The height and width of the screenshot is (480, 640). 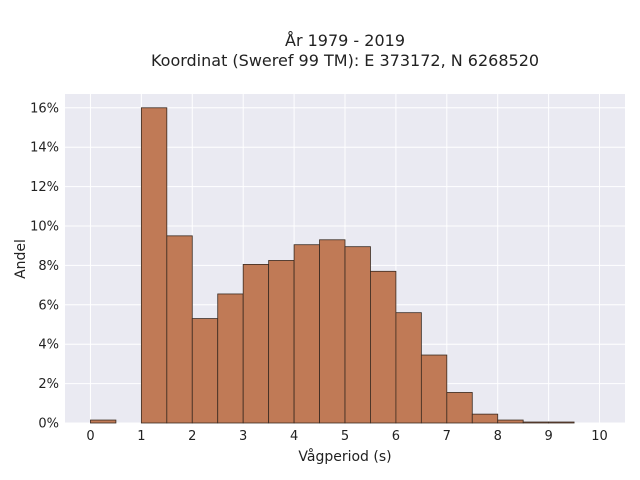 I want to click on x-tick-label: 5, so click(x=345, y=436).